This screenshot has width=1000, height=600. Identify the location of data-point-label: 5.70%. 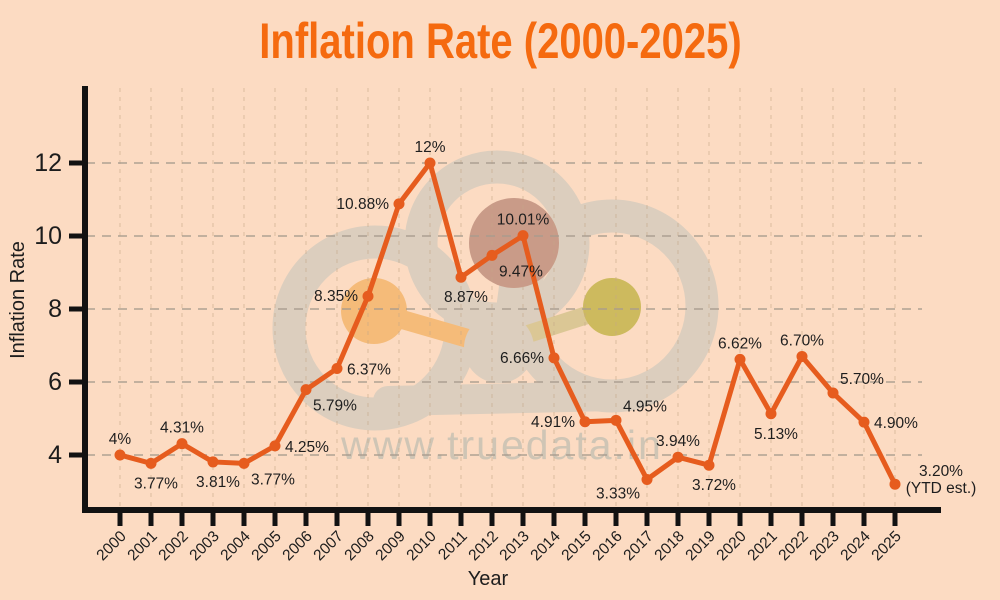
(862, 379).